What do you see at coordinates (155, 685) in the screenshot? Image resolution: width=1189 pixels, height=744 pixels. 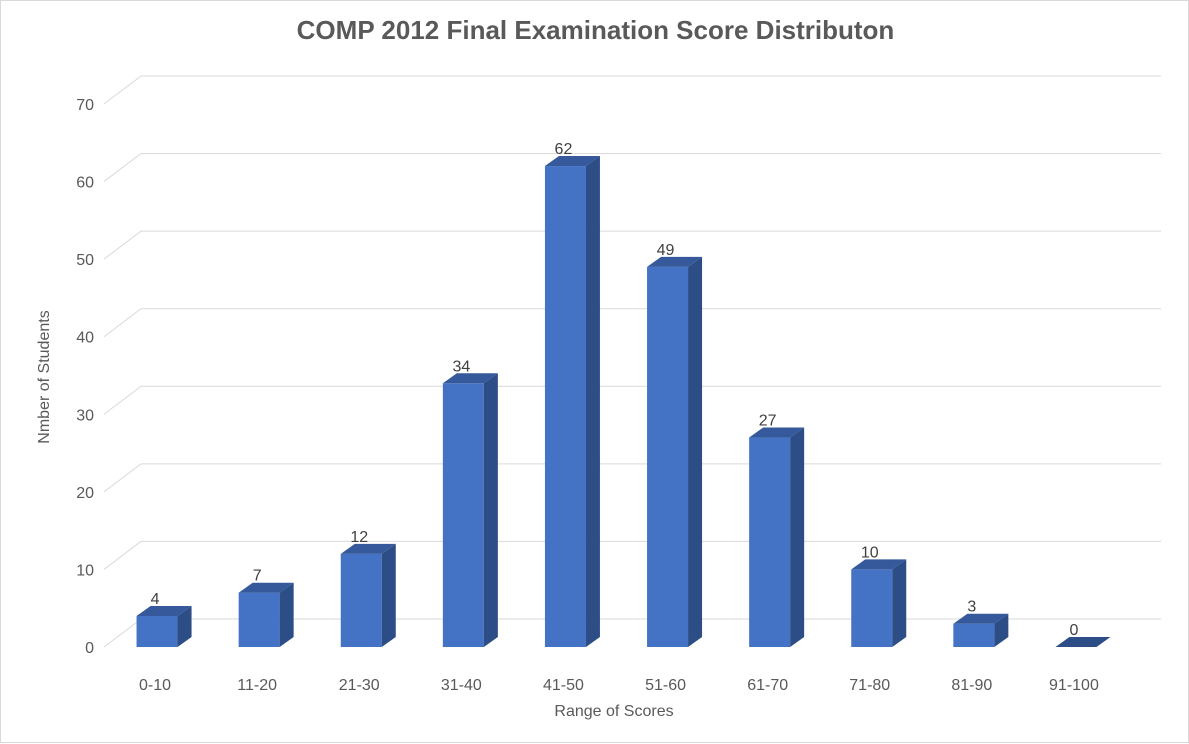 I see `x-tick-label: 0-10` at bounding box center [155, 685].